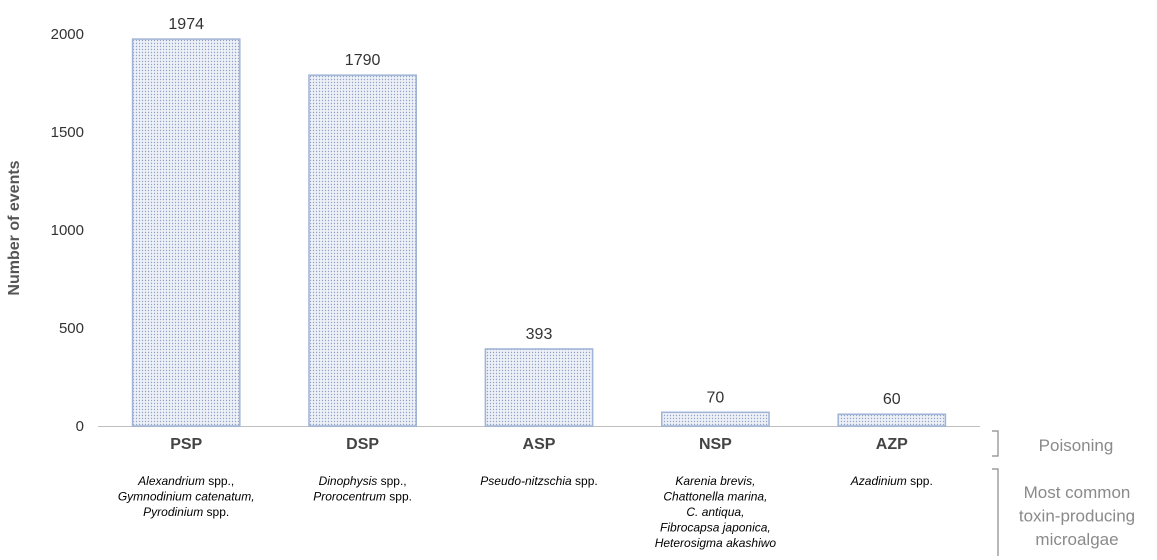 The image size is (1157, 560). I want to click on algae-row-label: toxin-producing, so click(1077, 516).